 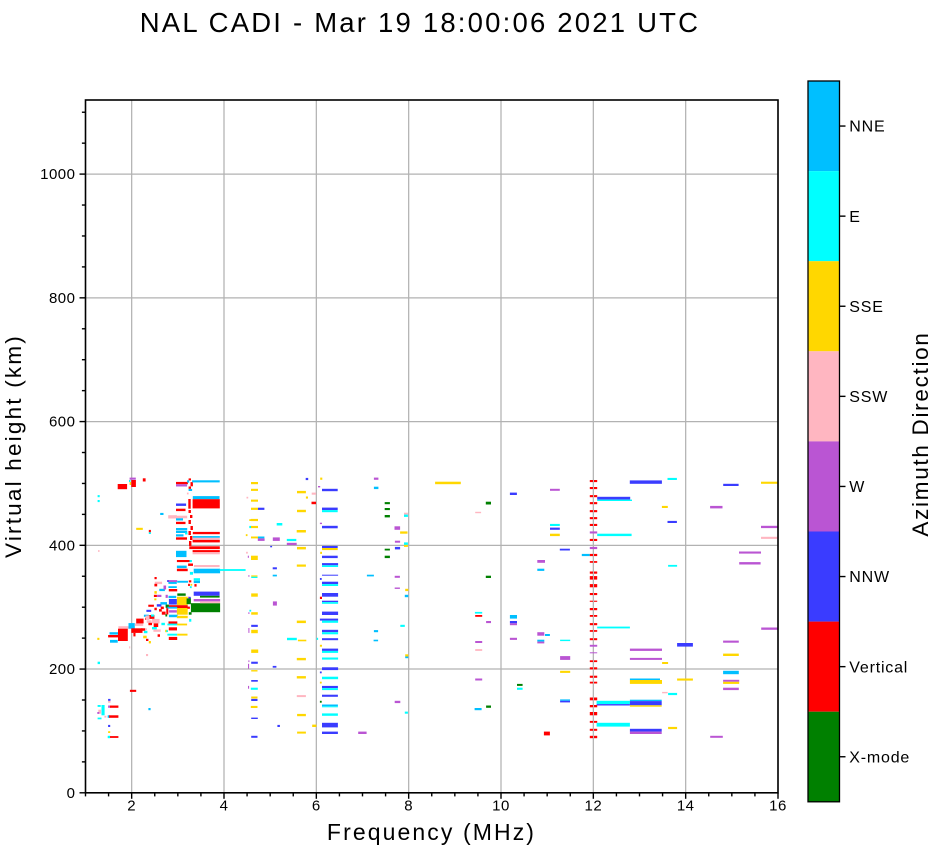 I want to click on svg-text: 10, so click(x=501, y=806).